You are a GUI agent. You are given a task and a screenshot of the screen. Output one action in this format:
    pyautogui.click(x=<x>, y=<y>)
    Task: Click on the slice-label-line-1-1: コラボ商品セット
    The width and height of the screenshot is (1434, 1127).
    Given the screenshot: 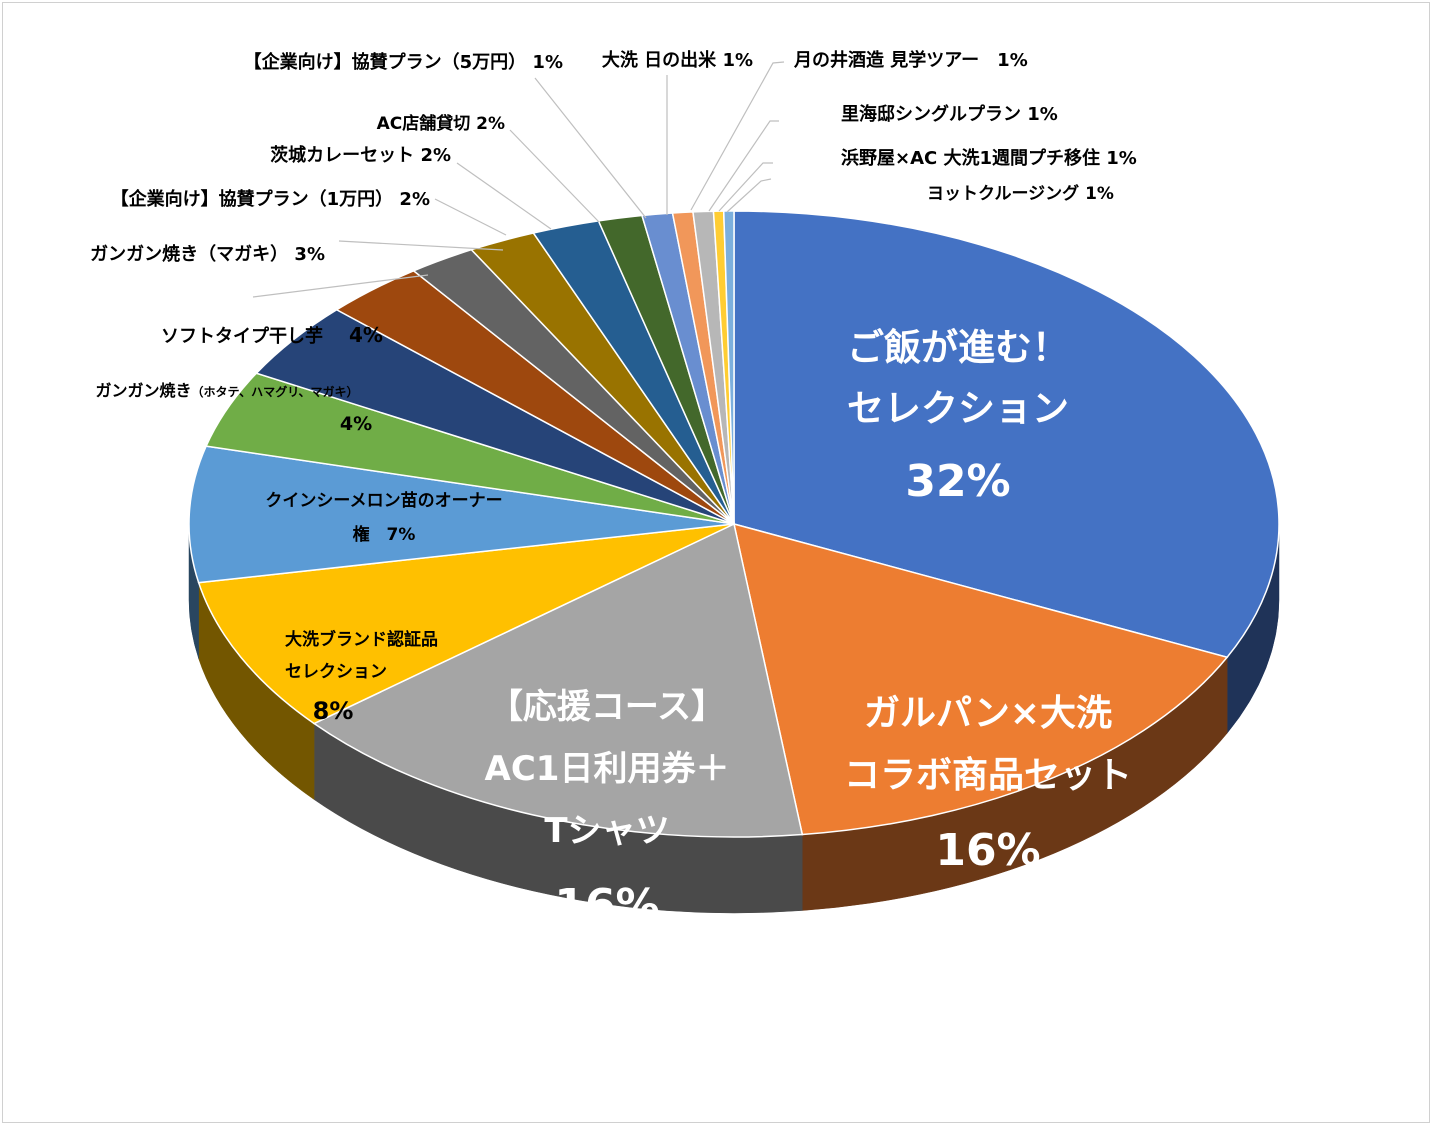 What is the action you would take?
    pyautogui.click(x=988, y=775)
    